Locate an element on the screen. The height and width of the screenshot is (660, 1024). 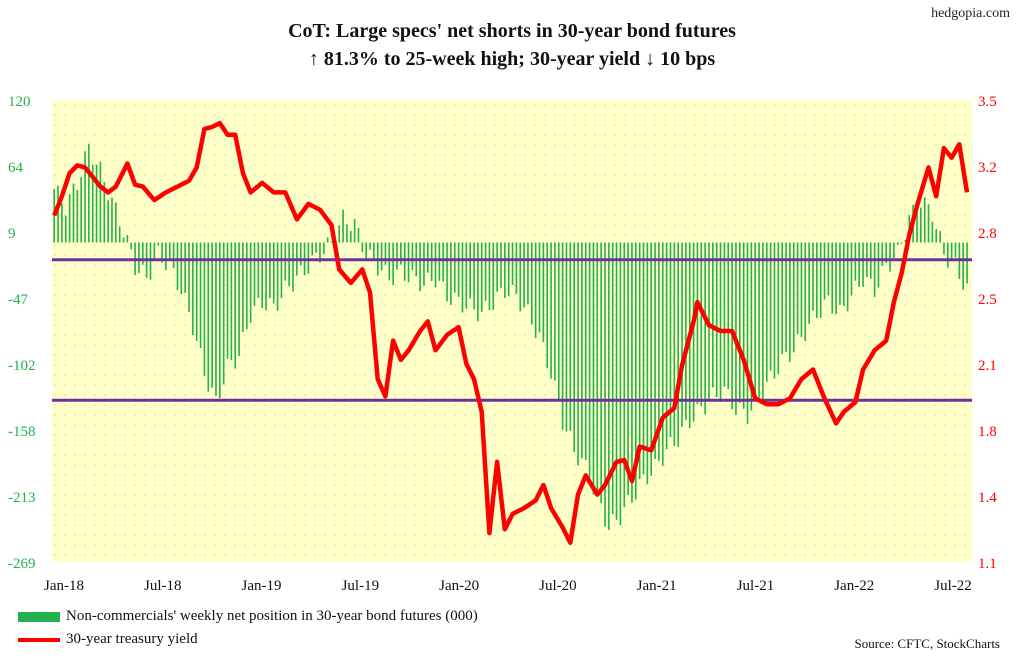
left-tick-label: 120 is located at coordinates (19, 102).